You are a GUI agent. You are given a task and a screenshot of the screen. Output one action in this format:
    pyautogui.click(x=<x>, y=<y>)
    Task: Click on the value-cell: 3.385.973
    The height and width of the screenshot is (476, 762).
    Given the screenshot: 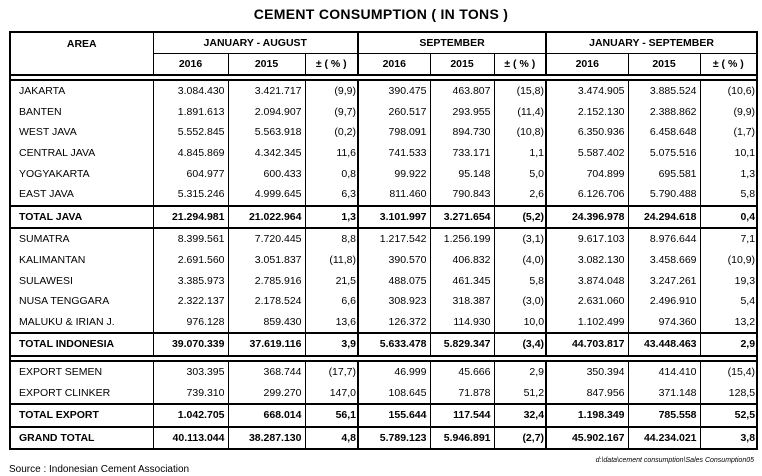 What is the action you would take?
    pyautogui.click(x=190, y=280)
    